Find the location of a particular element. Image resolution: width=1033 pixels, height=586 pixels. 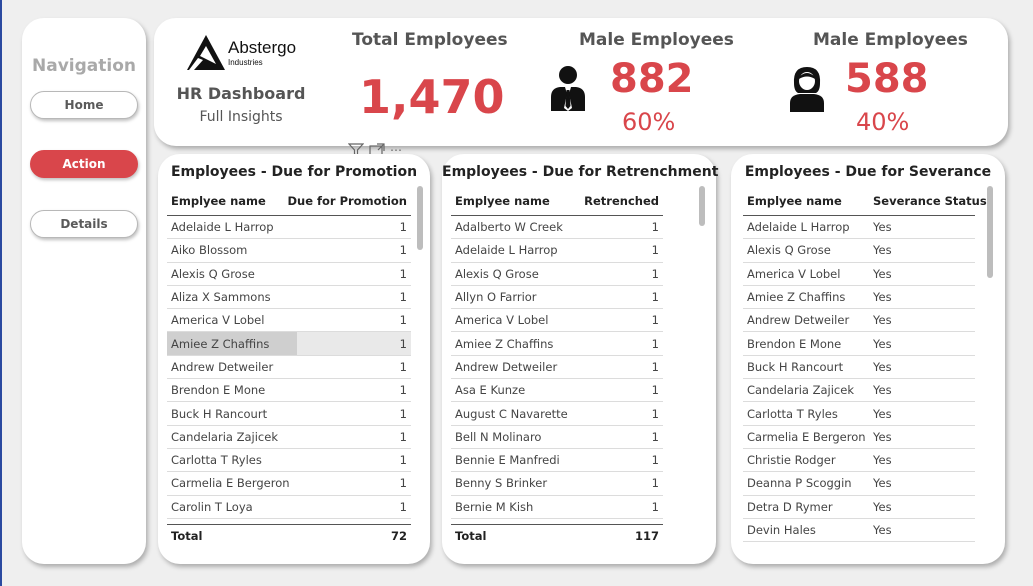

total-label: Total is located at coordinates (471, 535).